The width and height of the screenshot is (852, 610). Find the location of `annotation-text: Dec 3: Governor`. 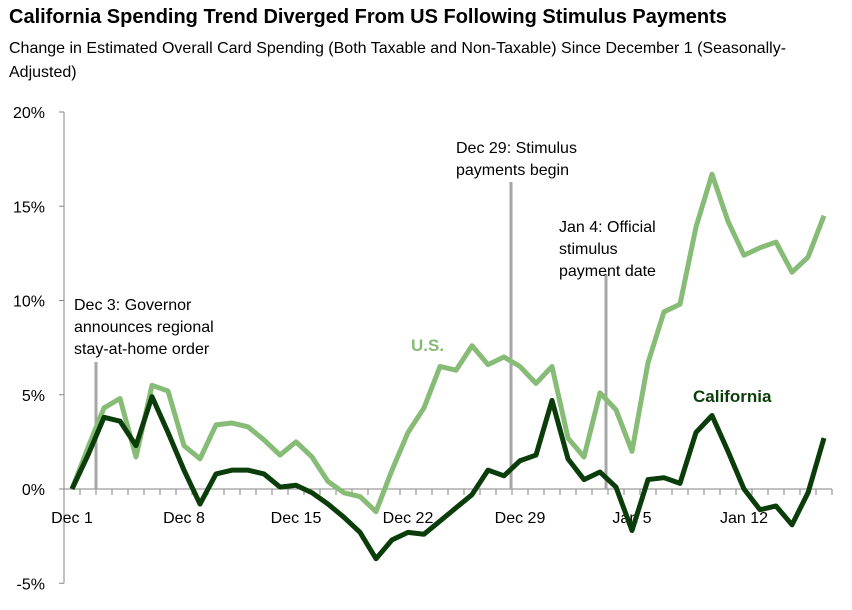

annotation-text: Dec 3: Governor is located at coordinates (133, 305).